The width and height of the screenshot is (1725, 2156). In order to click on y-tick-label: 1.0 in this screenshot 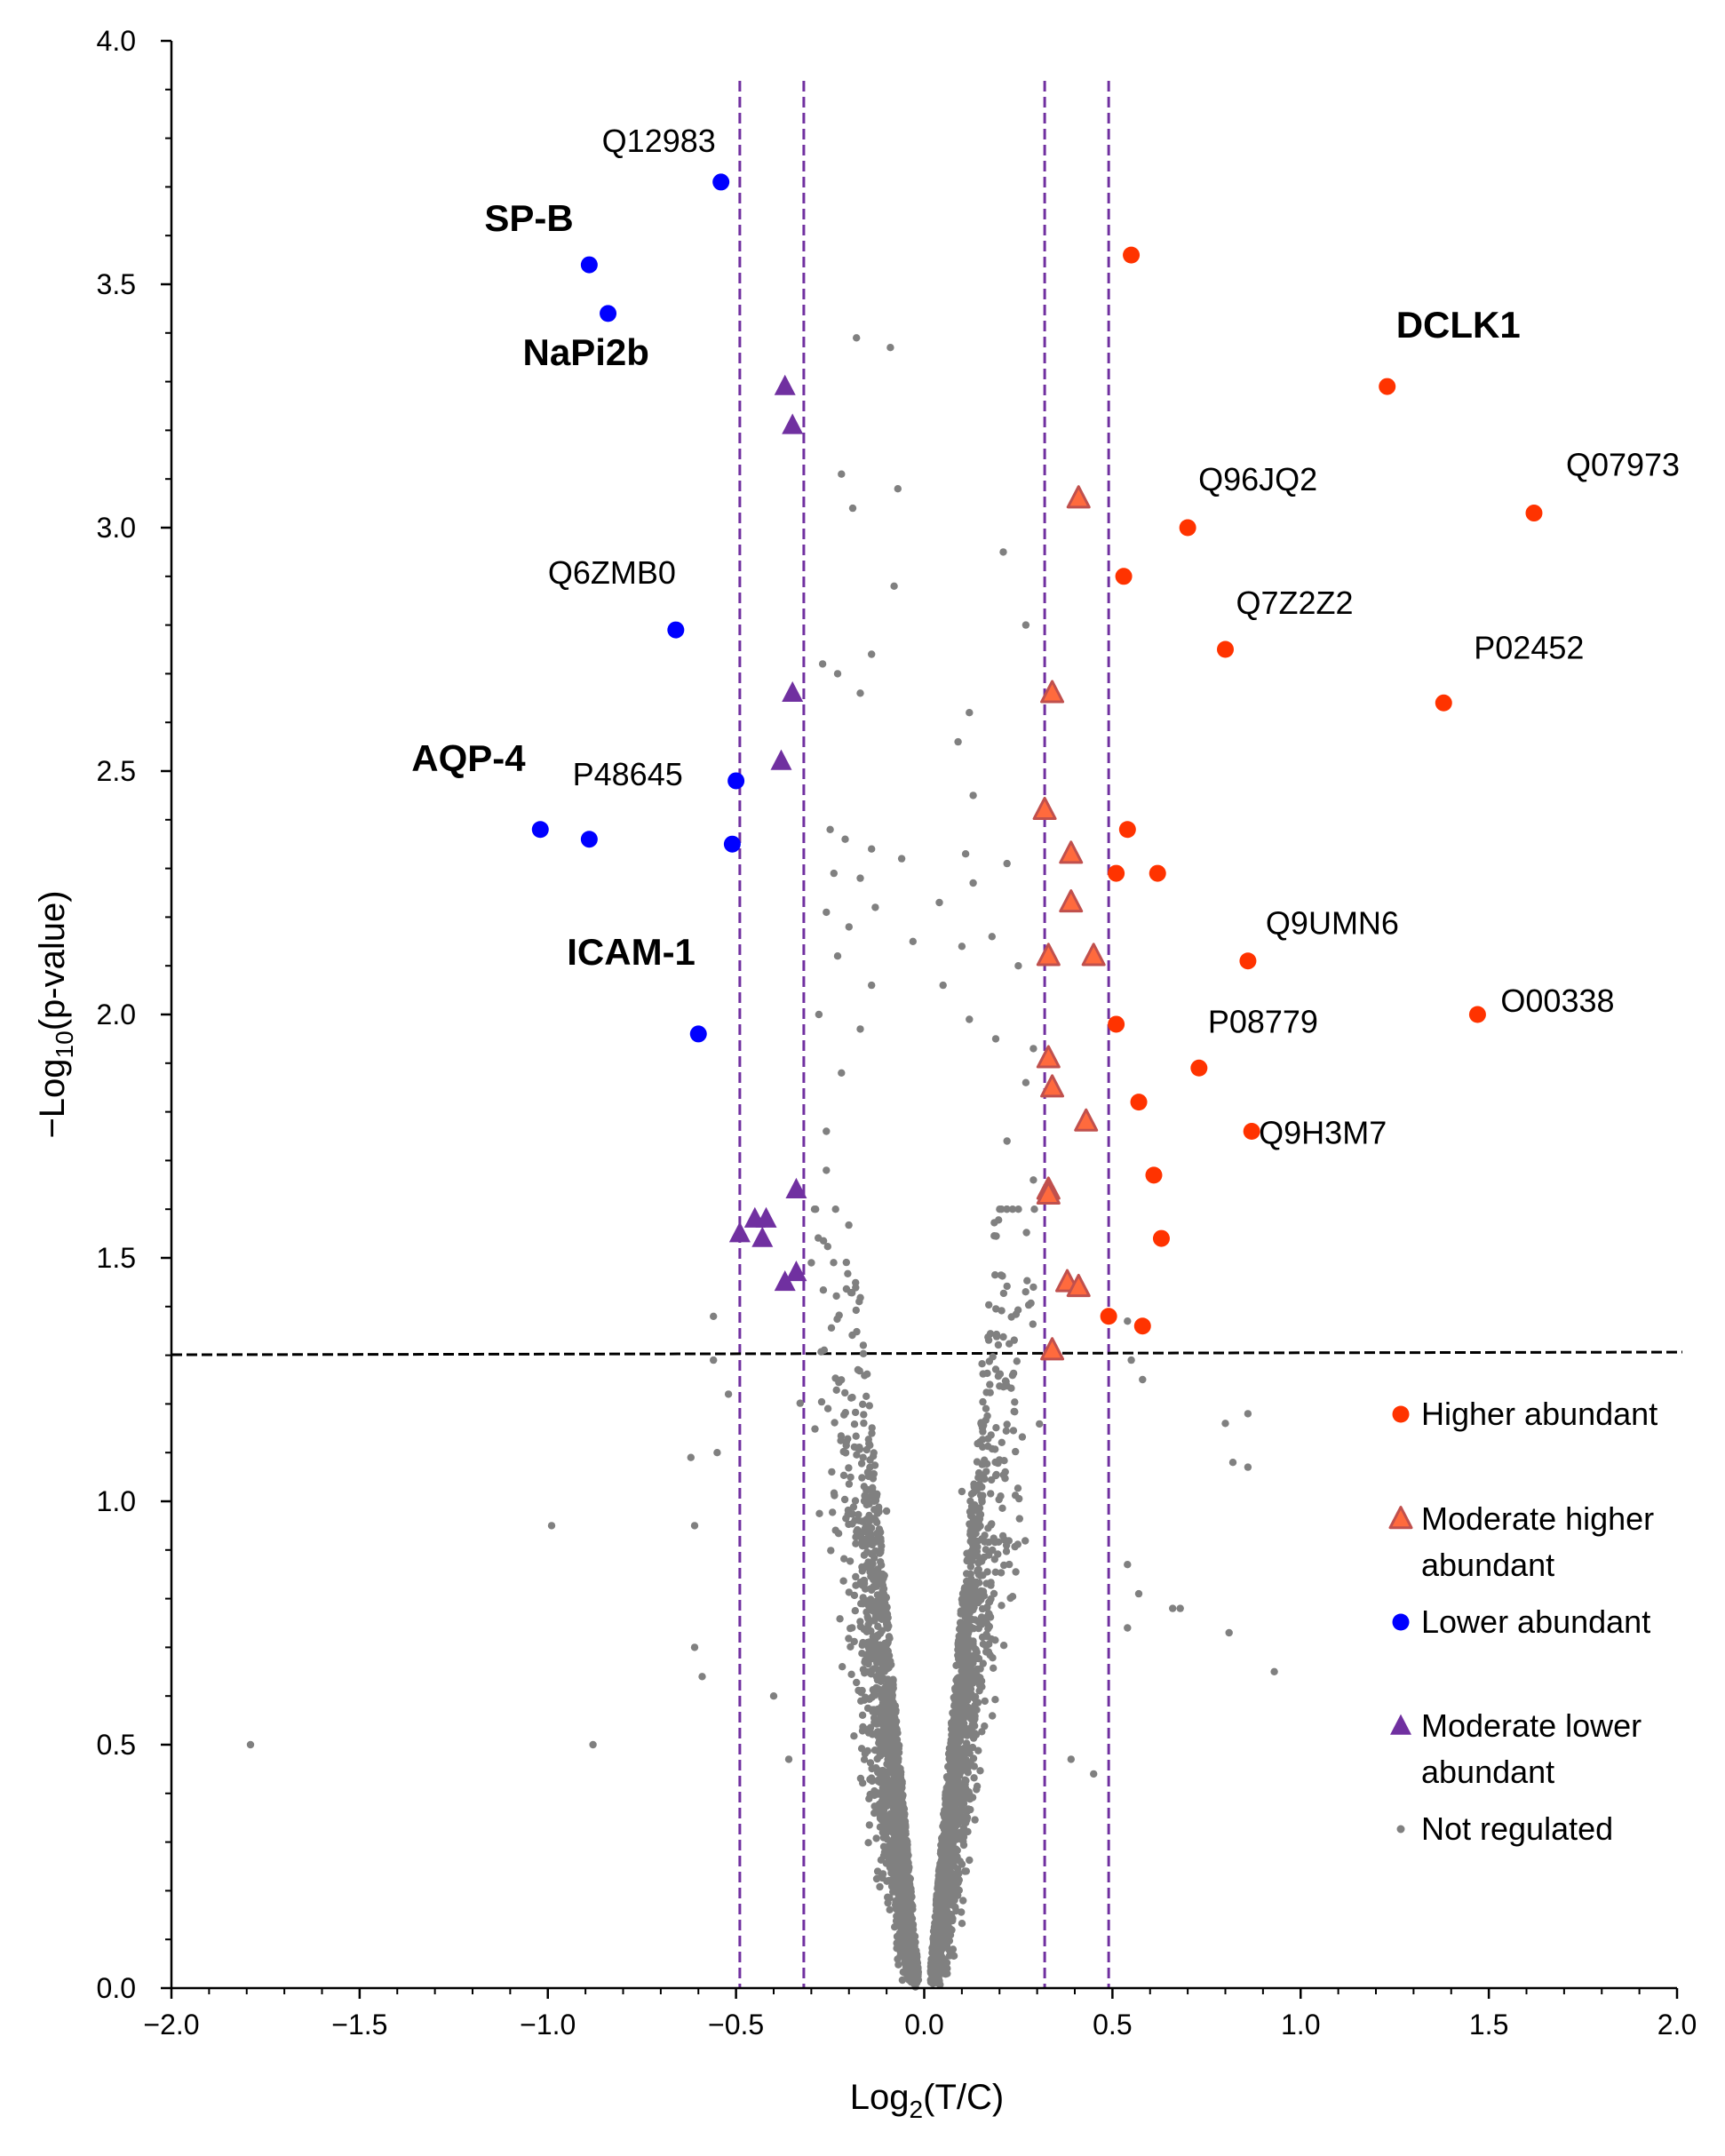, I will do `click(117, 1501)`.